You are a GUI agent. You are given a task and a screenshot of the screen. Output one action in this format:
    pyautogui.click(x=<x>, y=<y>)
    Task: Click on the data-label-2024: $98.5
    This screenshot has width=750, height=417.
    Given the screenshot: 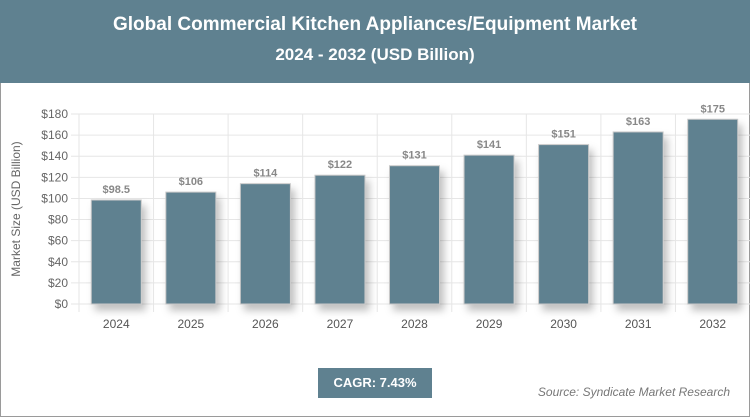 What is the action you would take?
    pyautogui.click(x=117, y=190)
    